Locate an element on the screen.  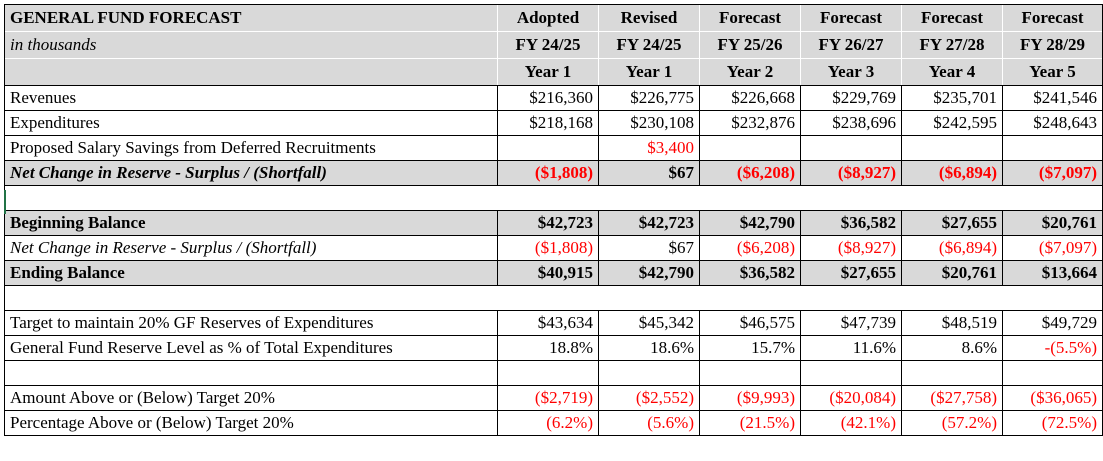
cell: $67 is located at coordinates (649, 248).